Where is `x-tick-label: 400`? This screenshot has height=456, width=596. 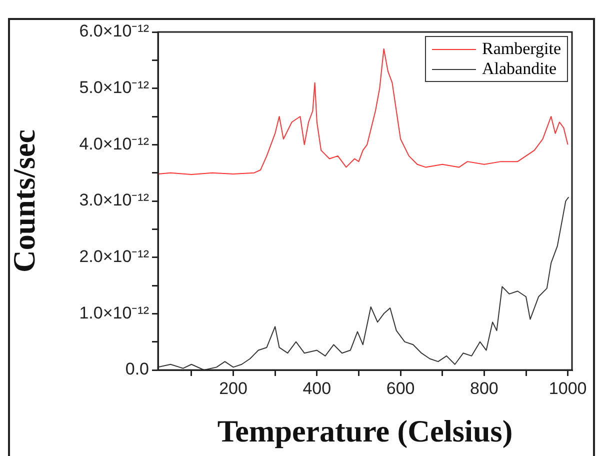
x-tick-label: 400 is located at coordinates (317, 388).